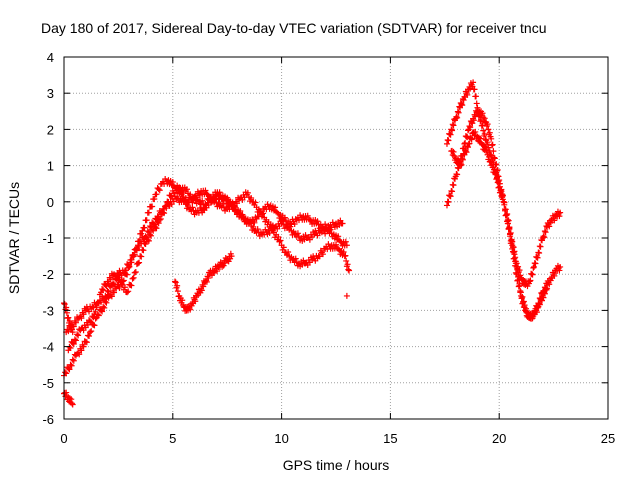 The width and height of the screenshot is (640, 480). Describe the element at coordinates (50, 129) in the screenshot. I see `y-tick-label: 2` at that location.